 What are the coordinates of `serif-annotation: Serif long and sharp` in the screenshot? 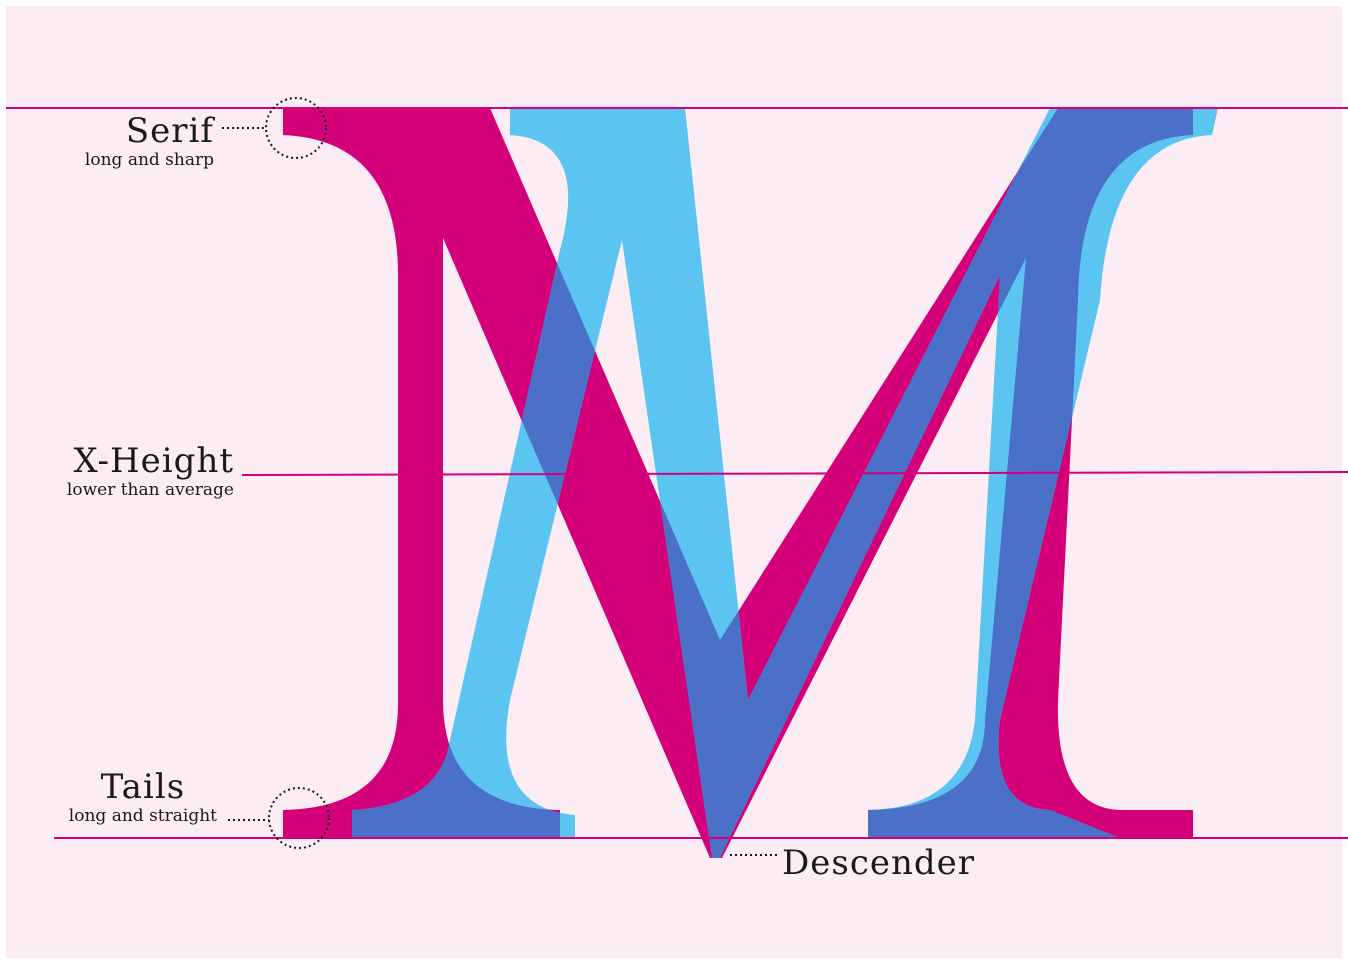 It's located at (149, 141).